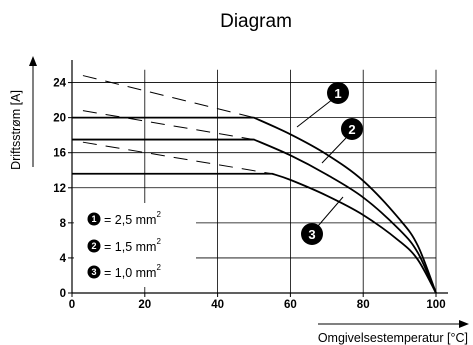 This screenshot has height=345, width=473. I want to click on callout-marker-3-label: 3, so click(311, 234).